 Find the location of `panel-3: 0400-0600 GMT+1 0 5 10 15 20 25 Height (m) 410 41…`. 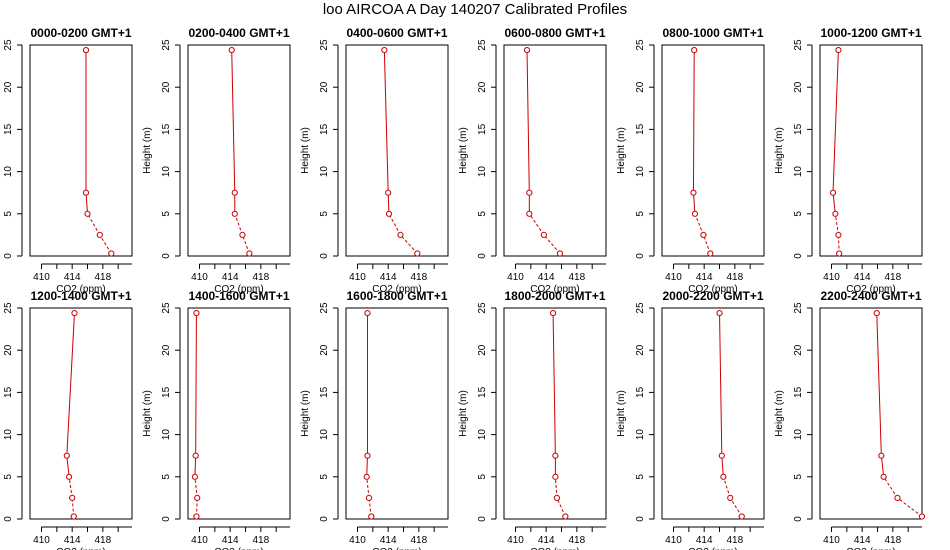

panel-3: 0400-0600 GMT+1 0 5 10 15 20 25 Height (m) 410 41… is located at coordinates (374, 160).